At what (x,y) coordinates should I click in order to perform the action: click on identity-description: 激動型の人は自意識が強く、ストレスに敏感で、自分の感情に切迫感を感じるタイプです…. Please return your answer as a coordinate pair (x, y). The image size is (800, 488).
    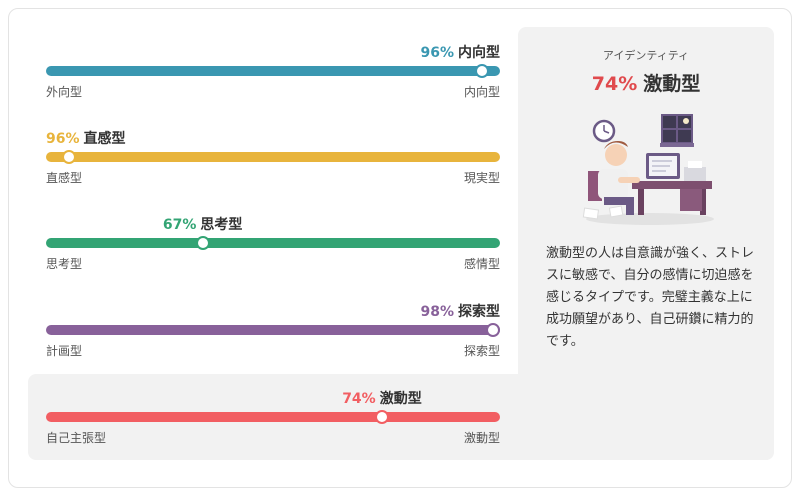
    Looking at the image, I should click on (650, 297).